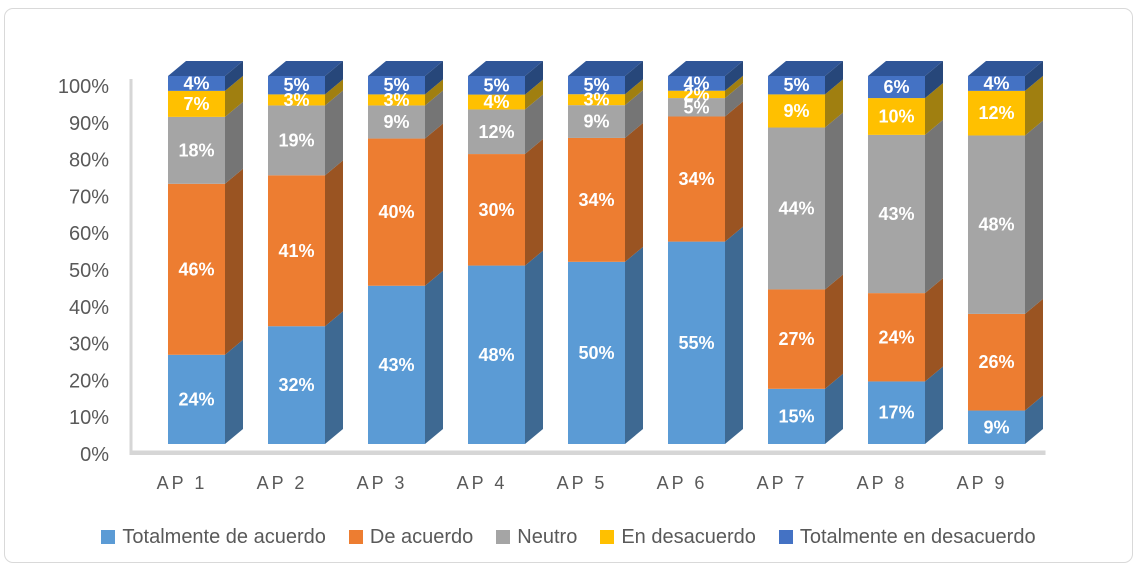 The height and width of the screenshot is (581, 1141). I want to click on y-axis-tick-label: 70%, so click(89, 197).